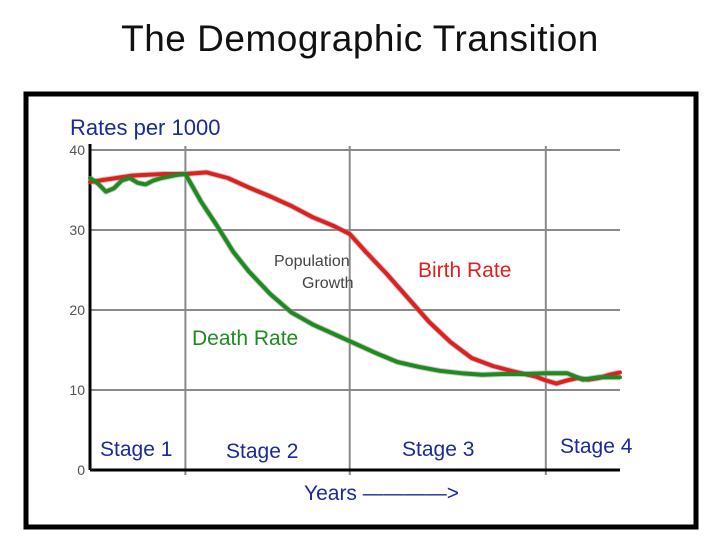  I want to click on y-tick-label-20: 20, so click(77, 310).